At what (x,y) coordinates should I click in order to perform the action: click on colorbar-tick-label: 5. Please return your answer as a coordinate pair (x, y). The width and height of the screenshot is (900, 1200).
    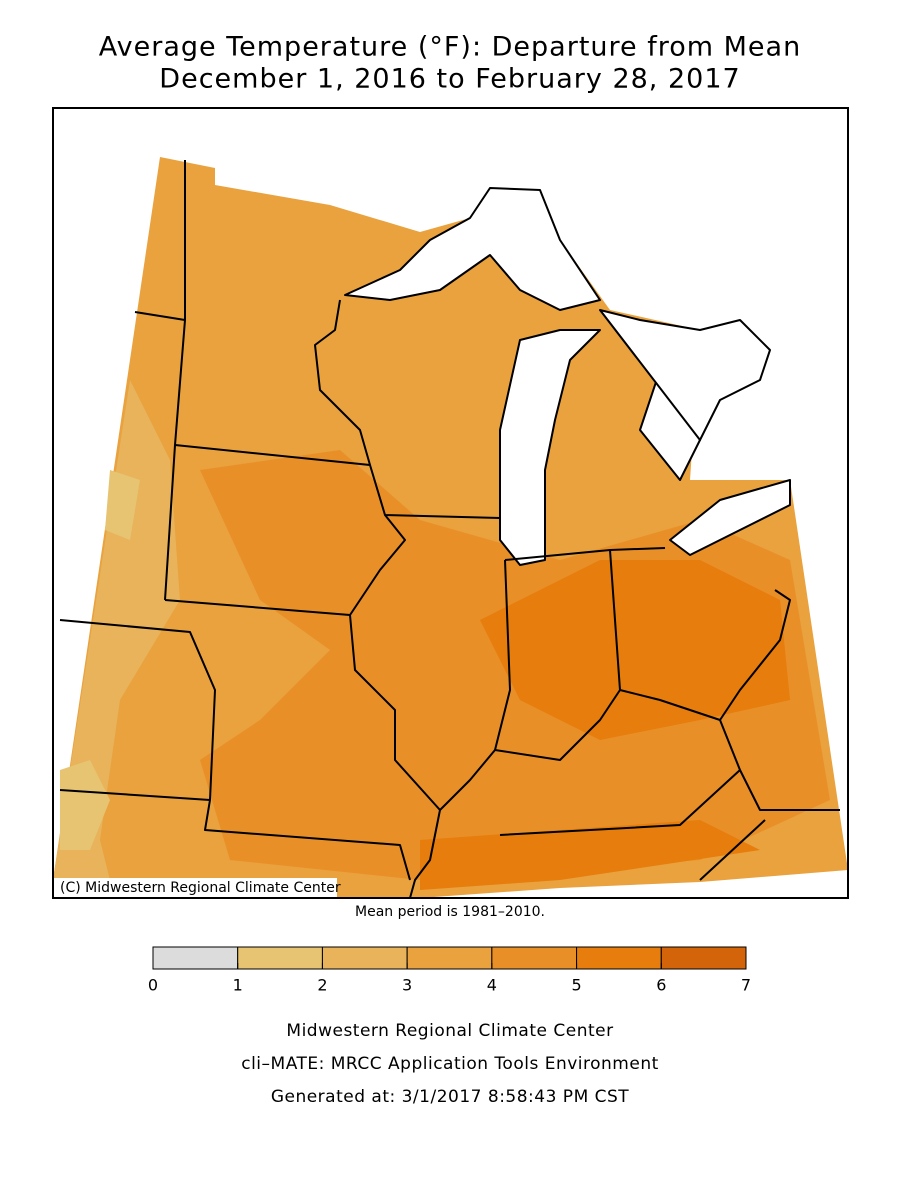
    Looking at the image, I should click on (576, 985).